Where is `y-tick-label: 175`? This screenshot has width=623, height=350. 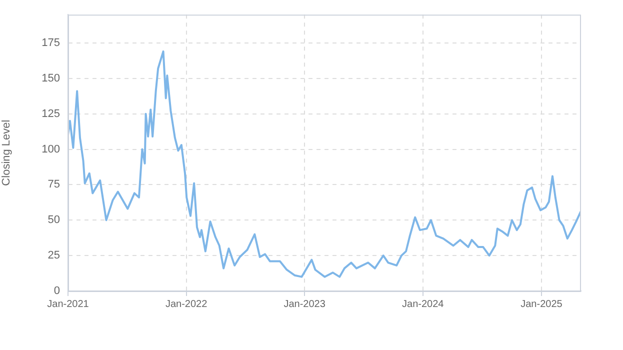 y-tick-label: 175 is located at coordinates (51, 42).